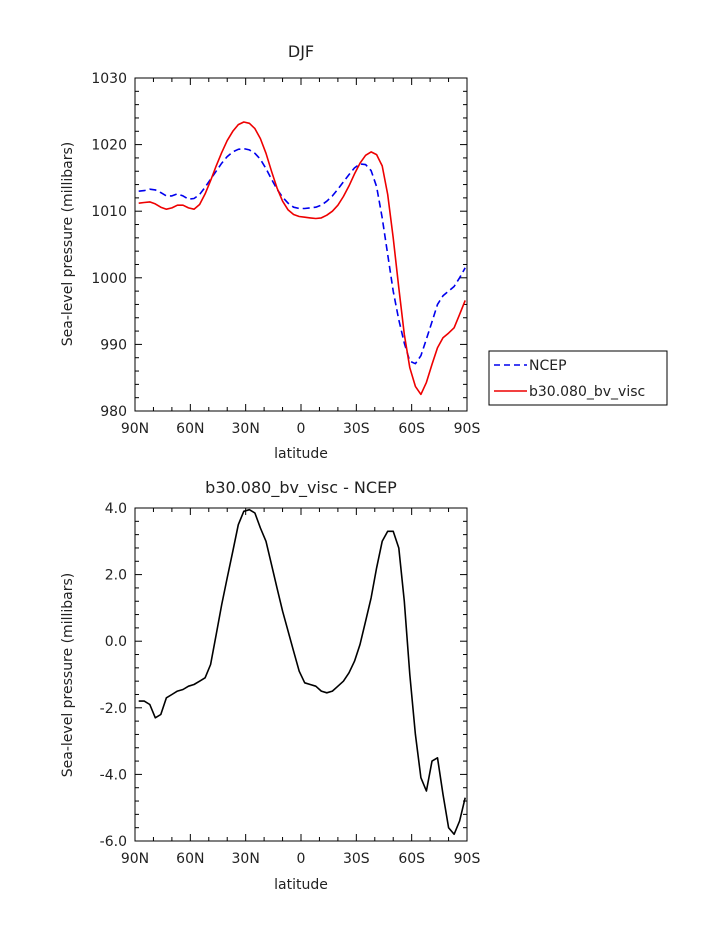 This screenshot has height=935, width=723. I want to click on bottom-ytick-label: 4.0, so click(116, 509).